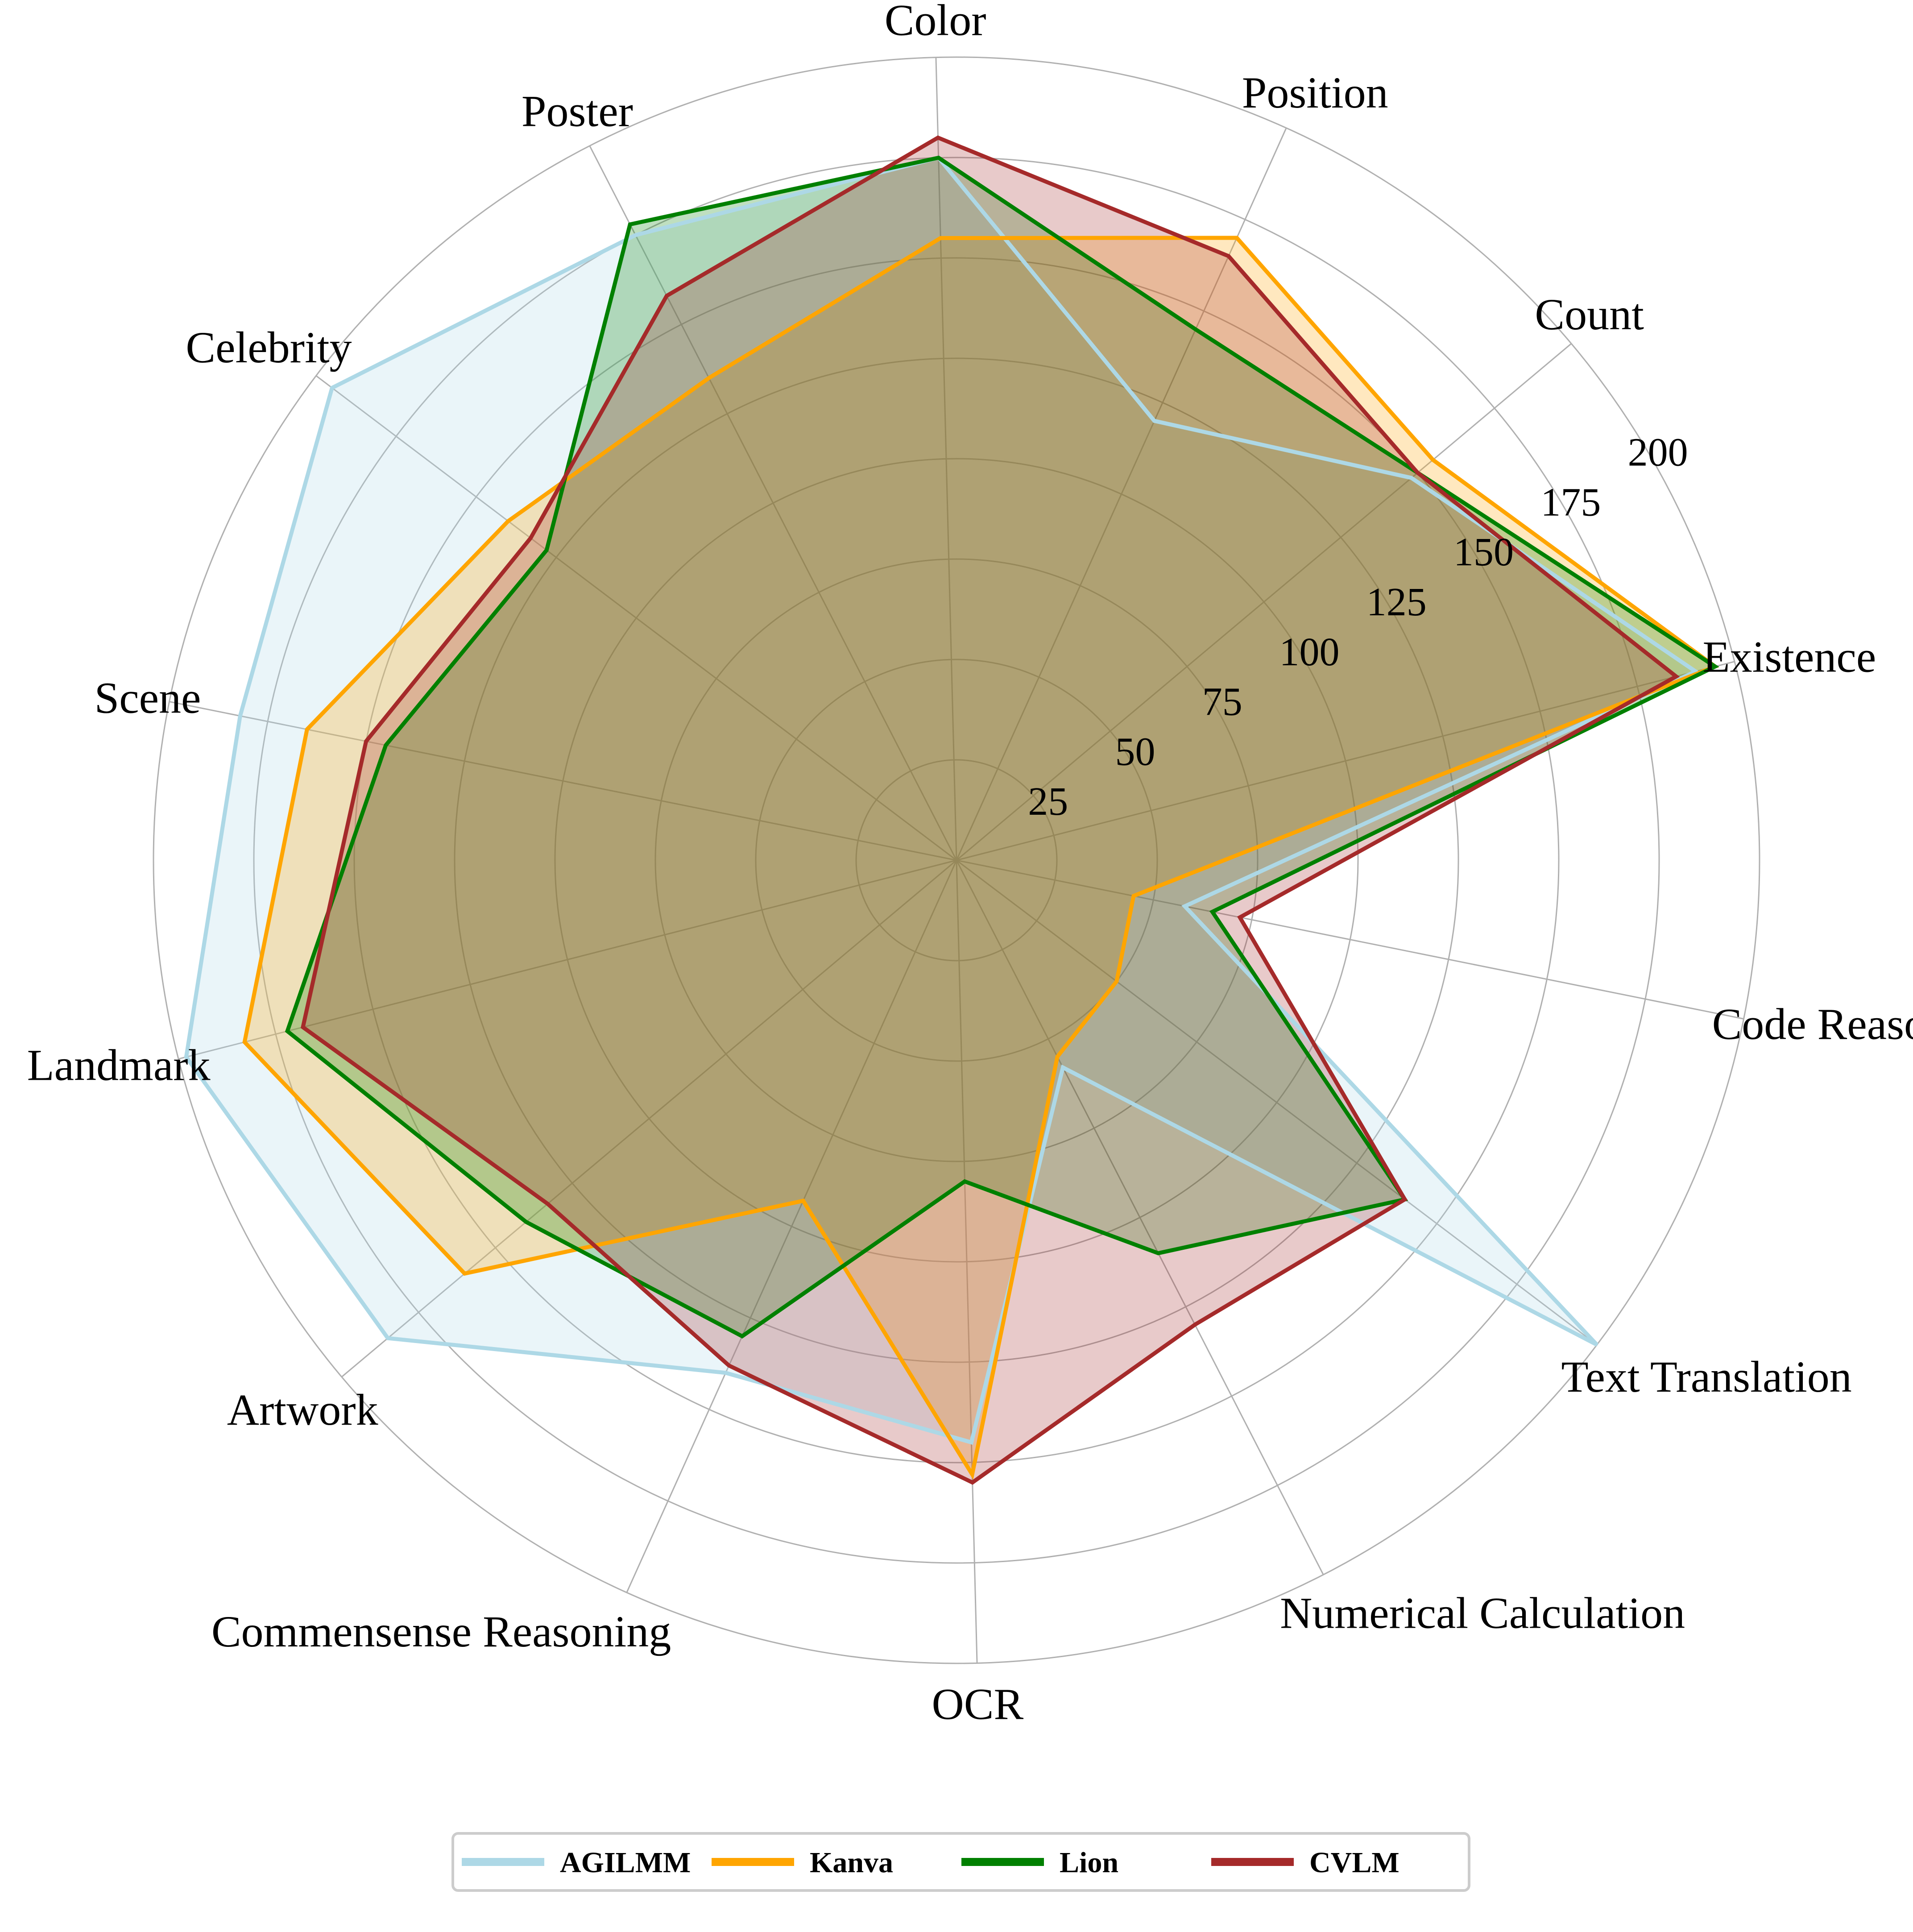 This screenshot has width=1913, height=1932. Describe the element at coordinates (302, 1409) in the screenshot. I see `axis-label: Artwork` at that location.